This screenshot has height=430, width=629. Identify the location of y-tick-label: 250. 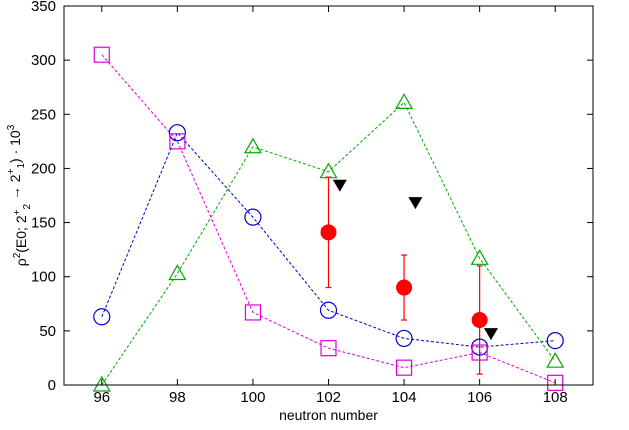
(43, 114).